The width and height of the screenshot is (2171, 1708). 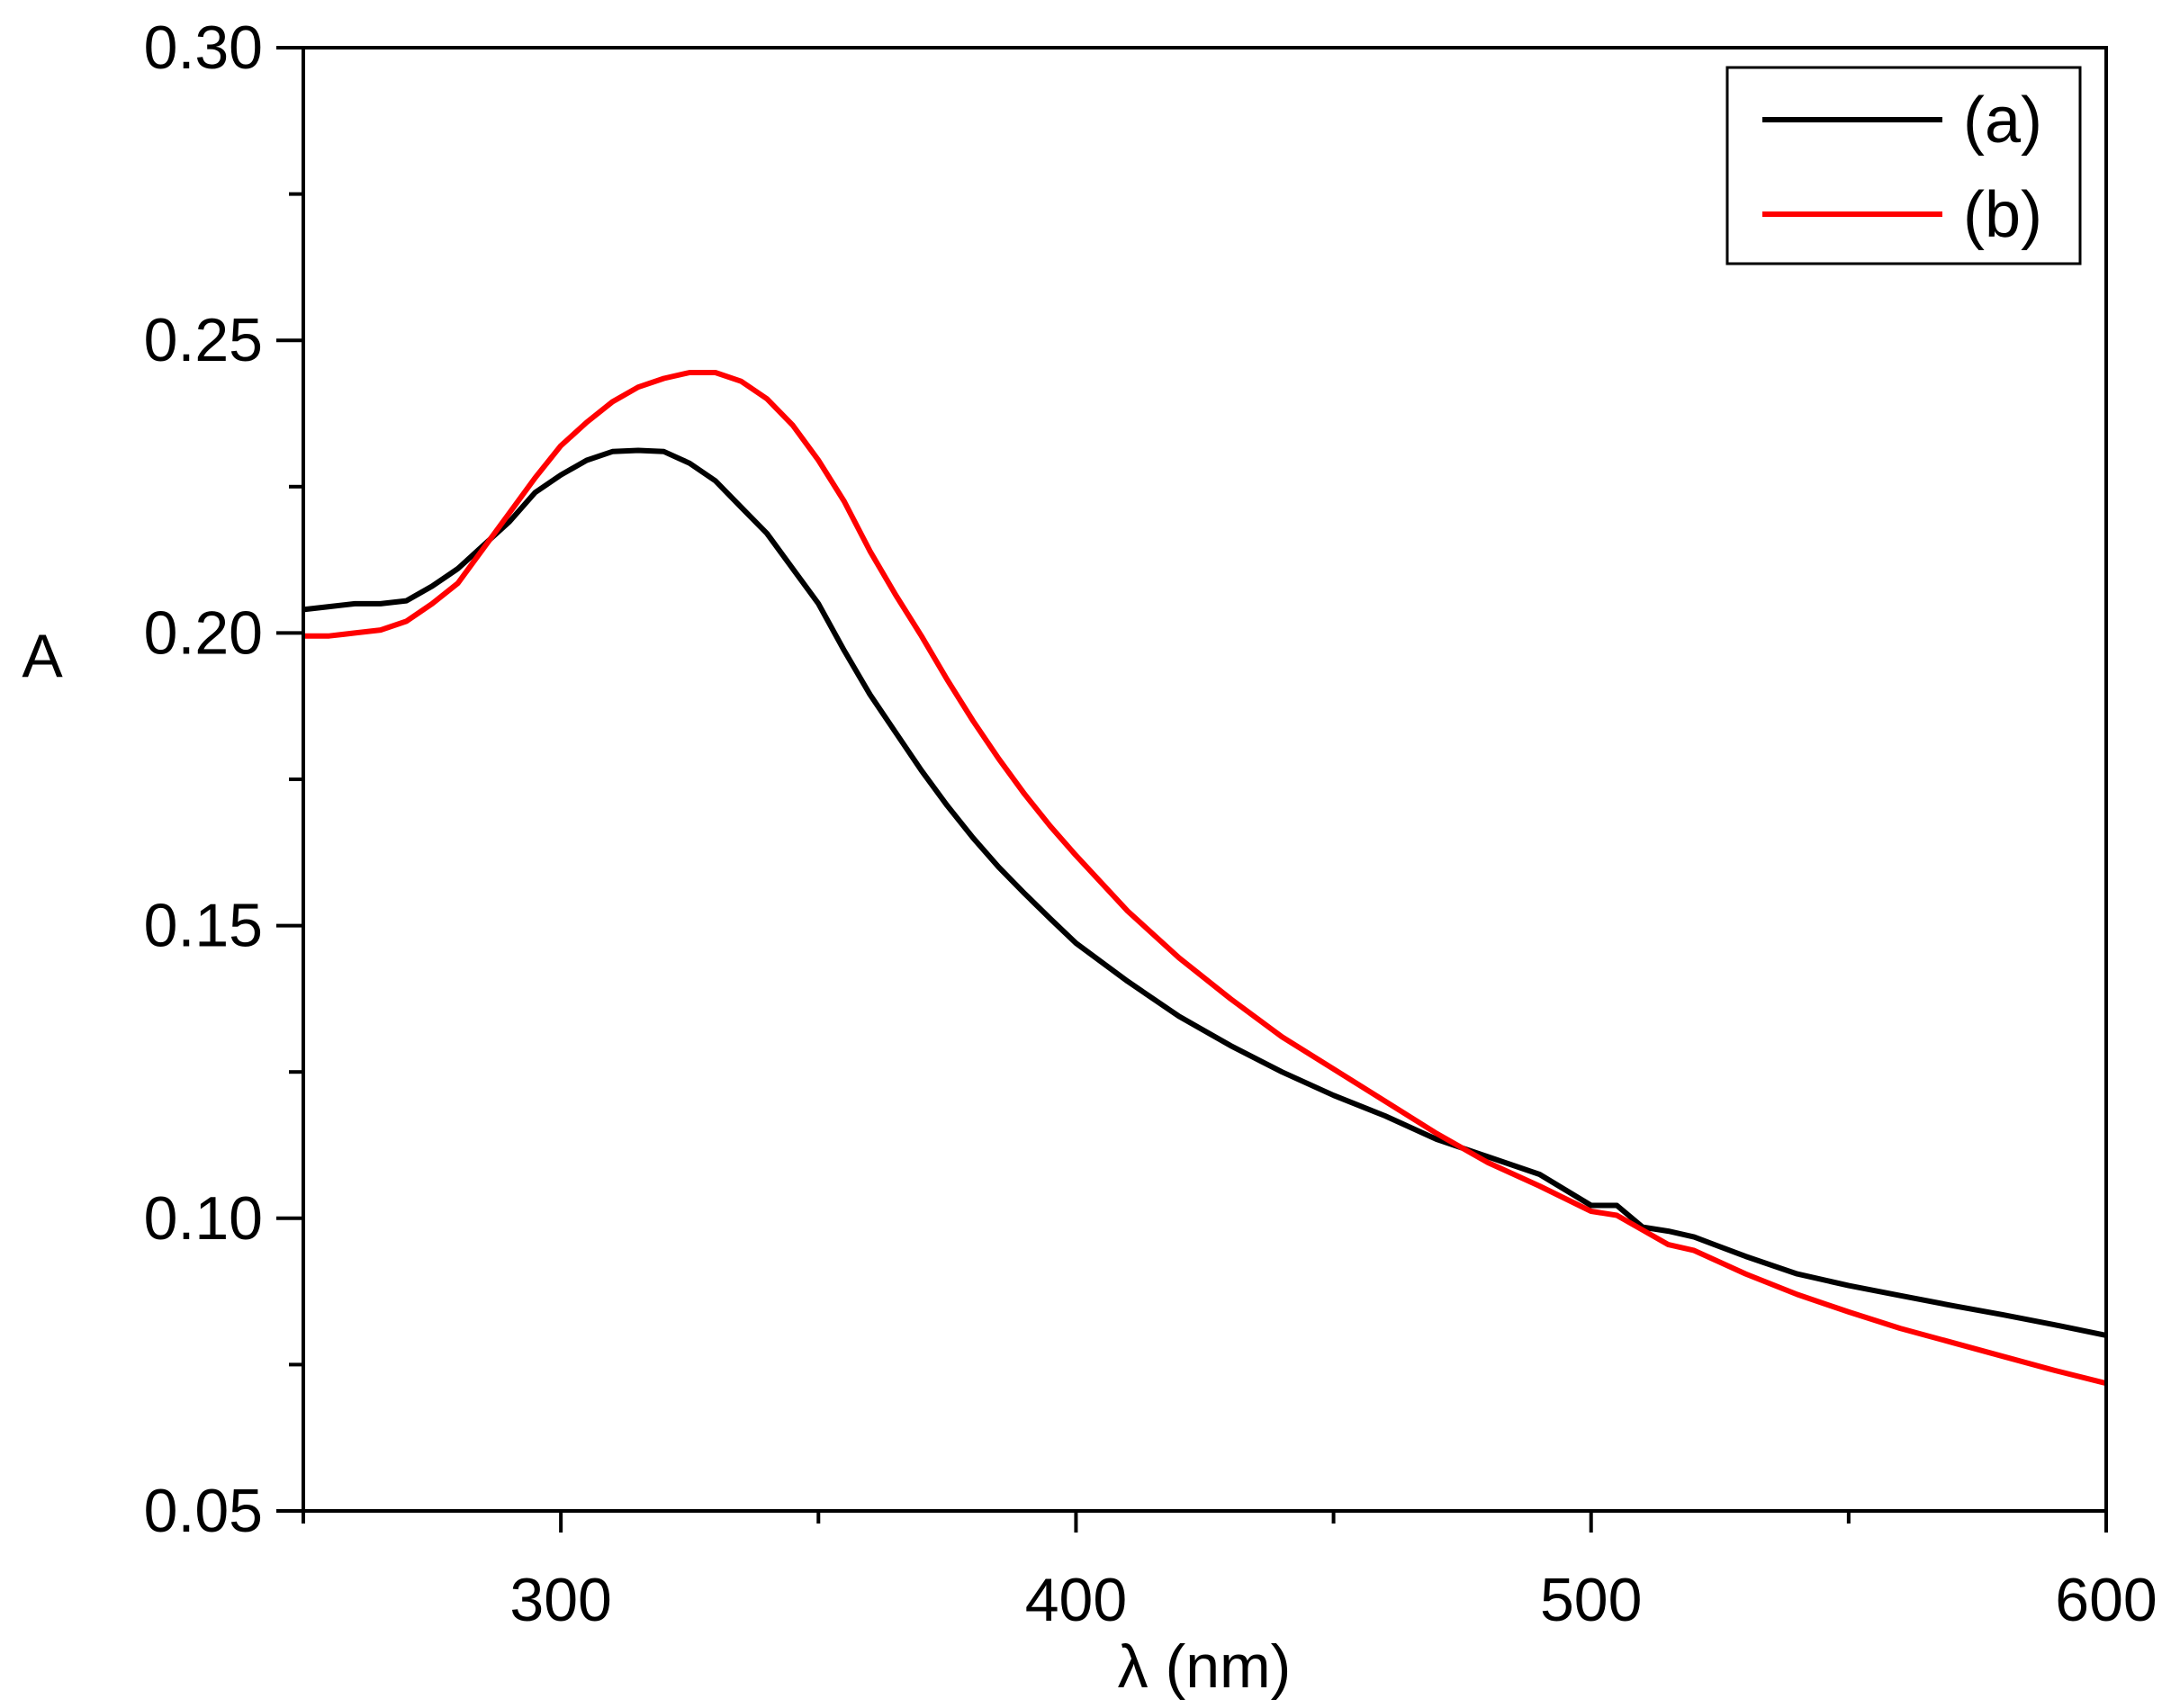 I want to click on y-tick-label: 0.10, so click(x=203, y=1218).